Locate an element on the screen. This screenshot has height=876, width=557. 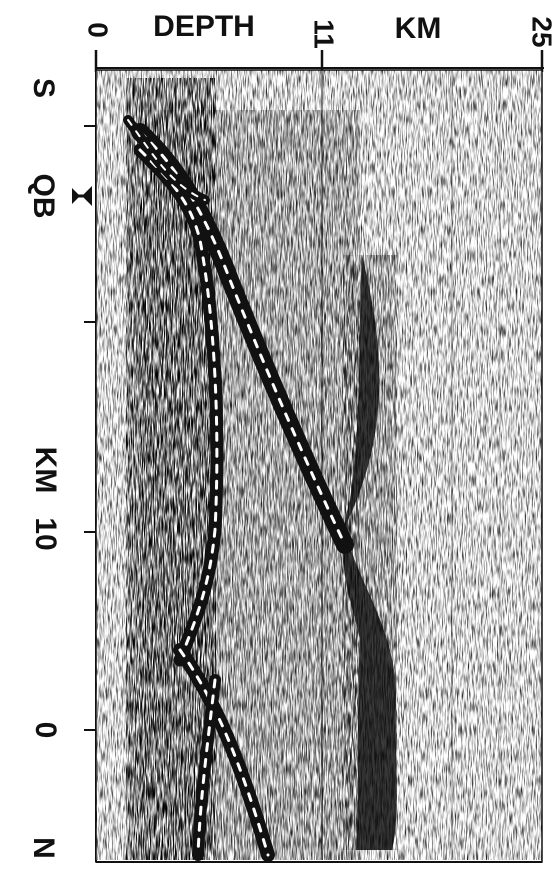
depth-axis-unit: KM is located at coordinates (418, 28).